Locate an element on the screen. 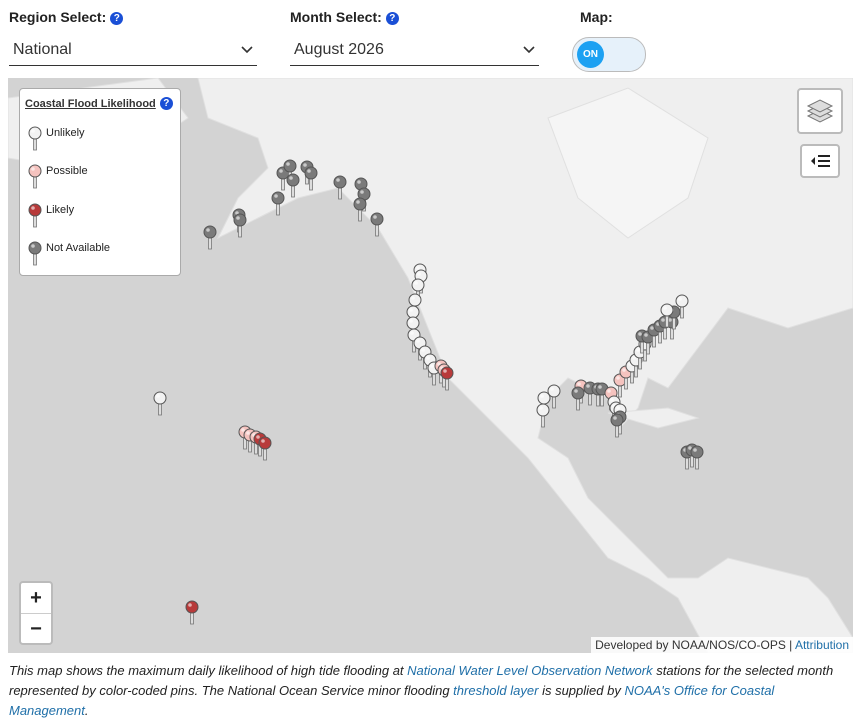 The height and width of the screenshot is (725, 861). label-text: Region Select: is located at coordinates (58, 17).